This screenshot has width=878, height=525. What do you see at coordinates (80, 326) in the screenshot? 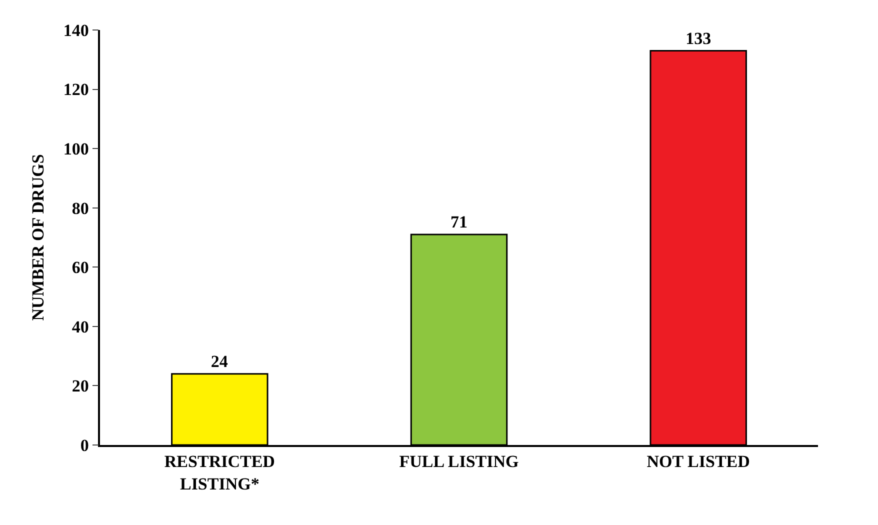
I see `y-tick-label: 40` at bounding box center [80, 326].